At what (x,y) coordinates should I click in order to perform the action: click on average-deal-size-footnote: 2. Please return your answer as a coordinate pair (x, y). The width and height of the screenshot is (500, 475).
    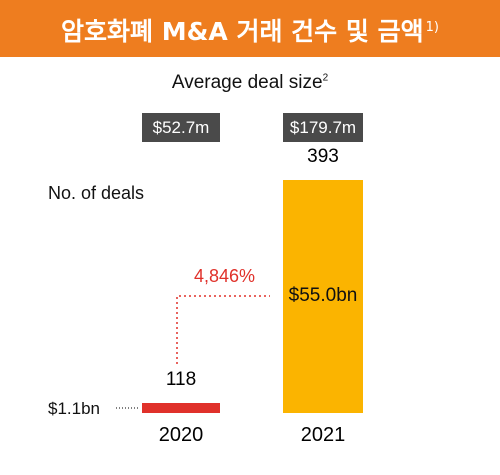
    Looking at the image, I should click on (325, 78).